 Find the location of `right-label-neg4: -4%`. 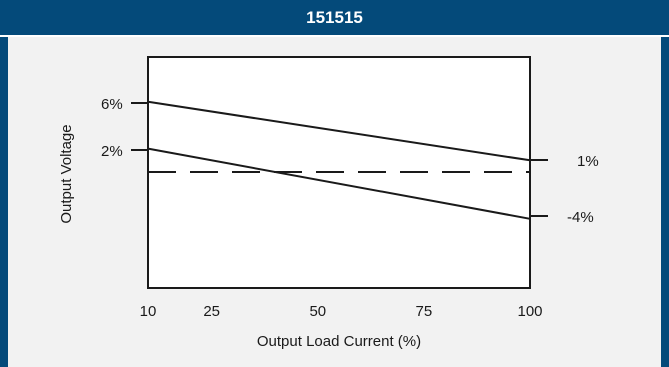

right-label-neg4: -4% is located at coordinates (580, 217).